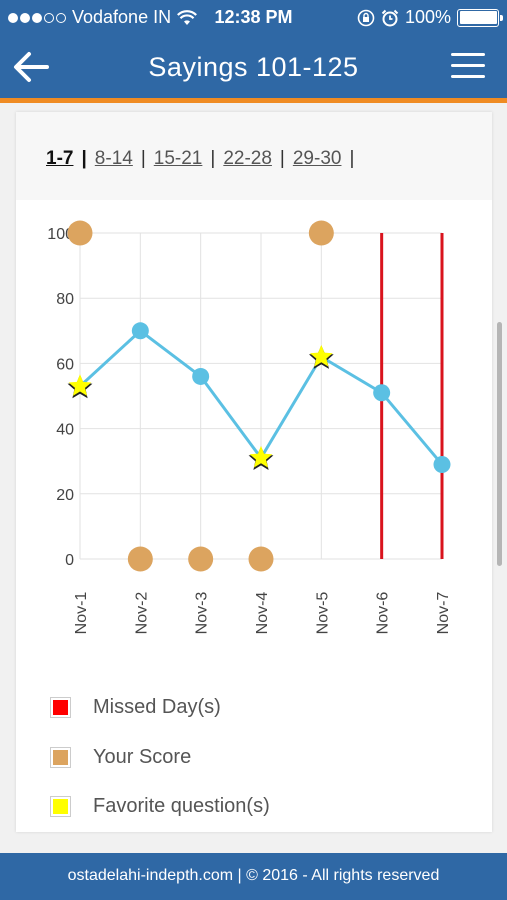 This screenshot has height=900, width=507. What do you see at coordinates (187, 17) in the screenshot?
I see `wifi-icon` at bounding box center [187, 17].